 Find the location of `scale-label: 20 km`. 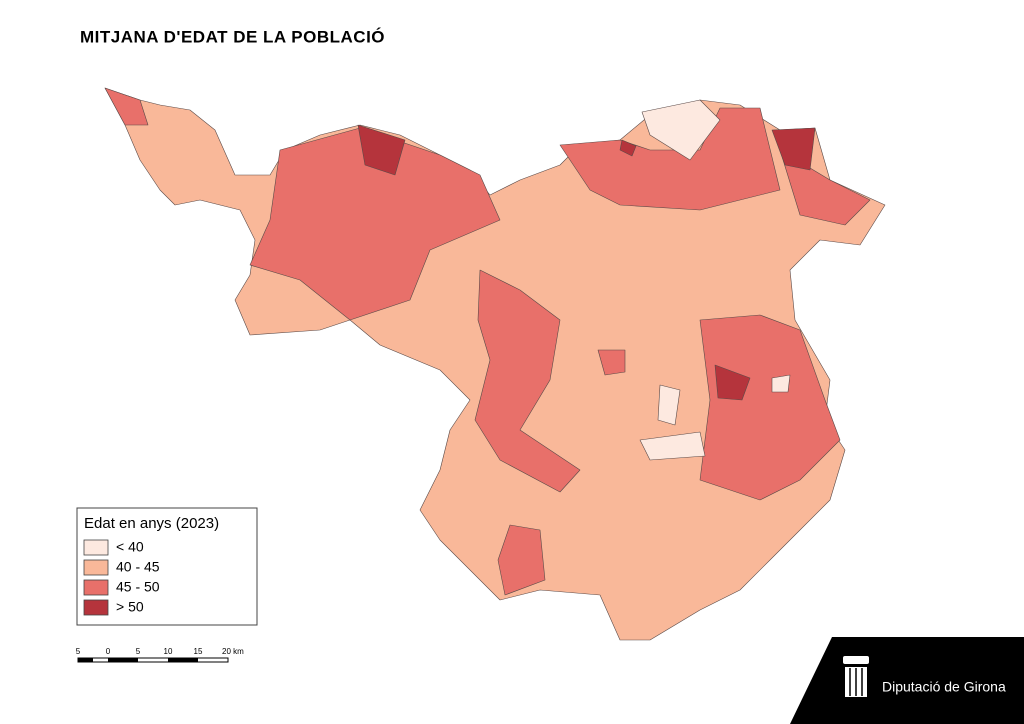

scale-label: 20 km is located at coordinates (233, 651).